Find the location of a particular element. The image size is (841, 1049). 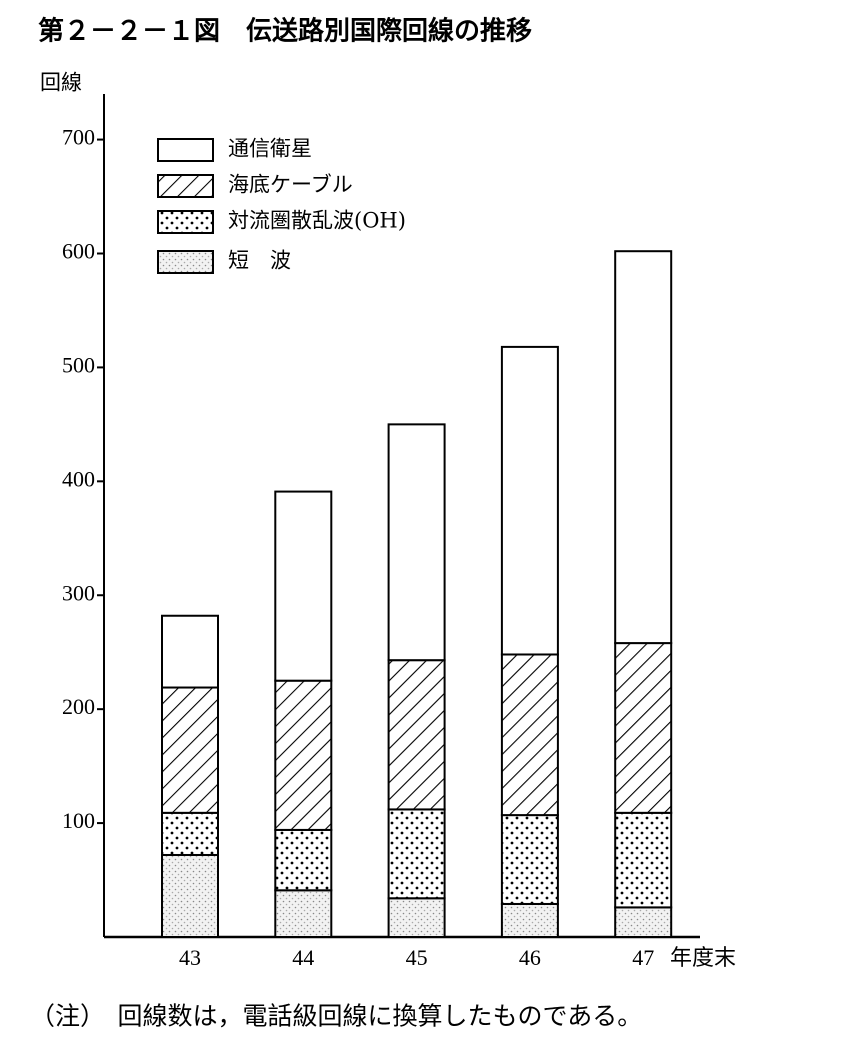

y-tick-label: 100 is located at coordinates (78, 820).